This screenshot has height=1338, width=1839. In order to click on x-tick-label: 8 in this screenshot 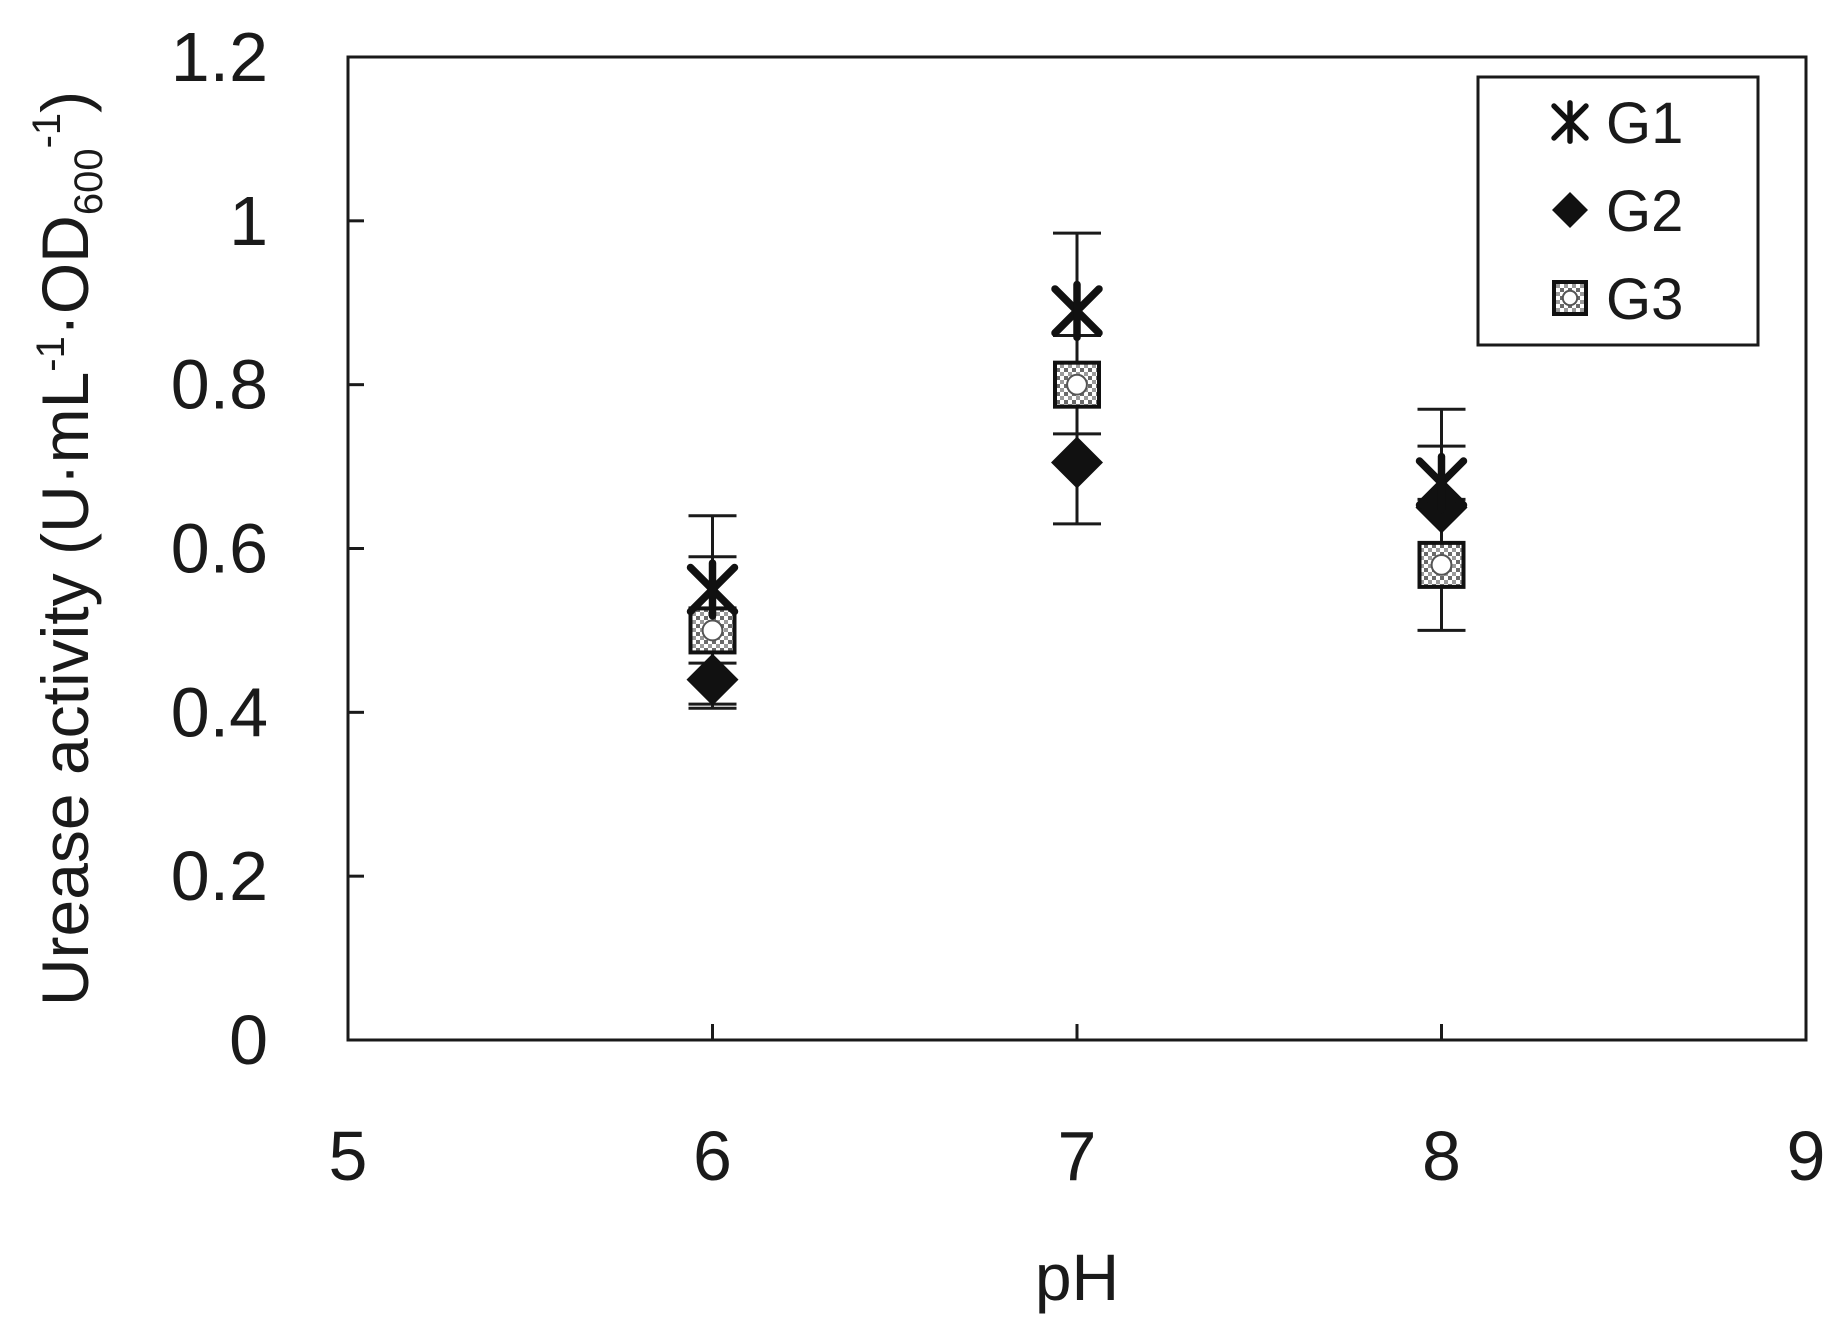, I will do `click(1441, 1156)`.